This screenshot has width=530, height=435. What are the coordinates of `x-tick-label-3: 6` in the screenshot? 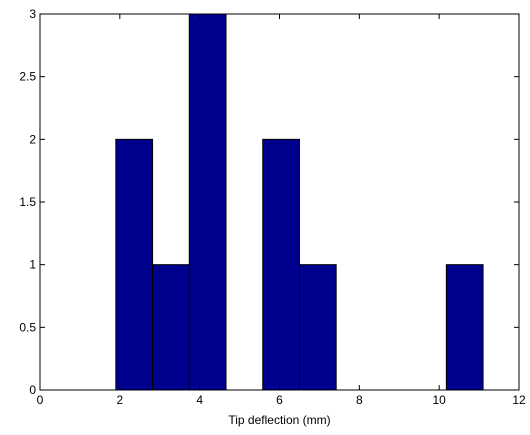 It's located at (279, 400).